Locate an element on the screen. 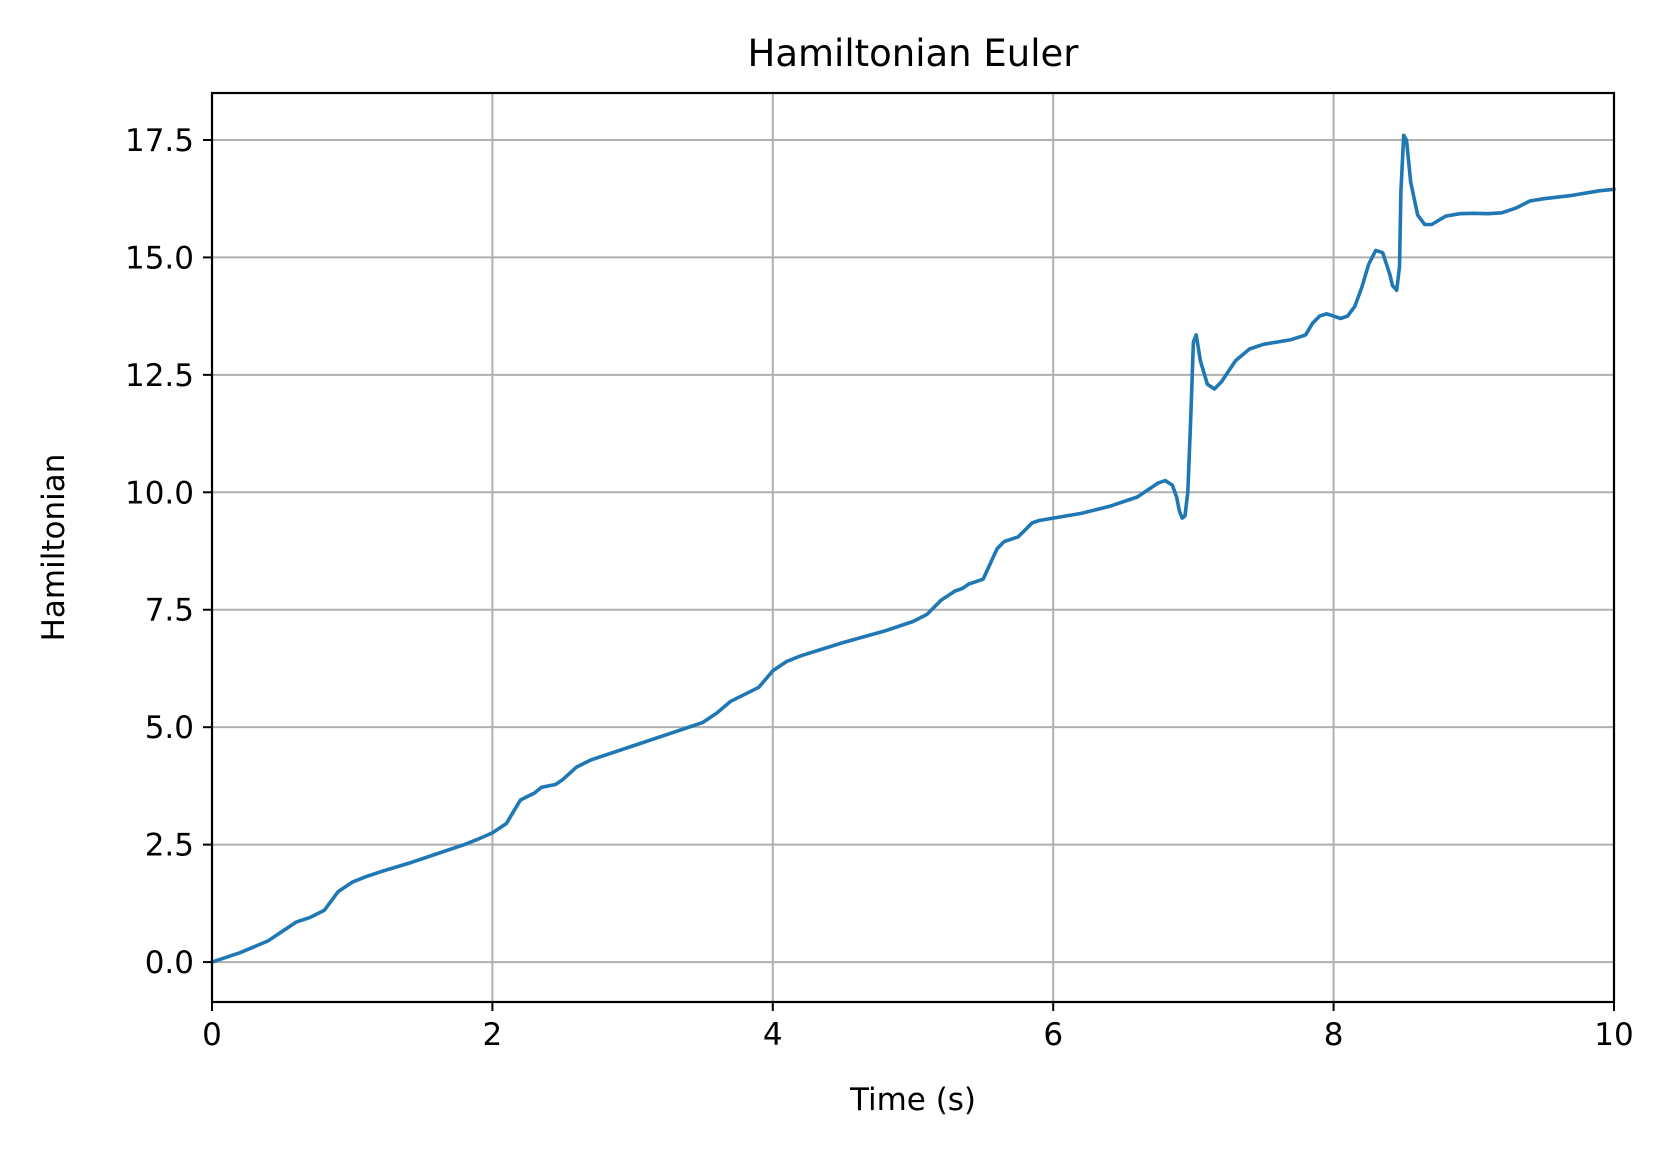 The height and width of the screenshot is (1158, 1662). x-tick-label: 10 is located at coordinates (1613, 1035).